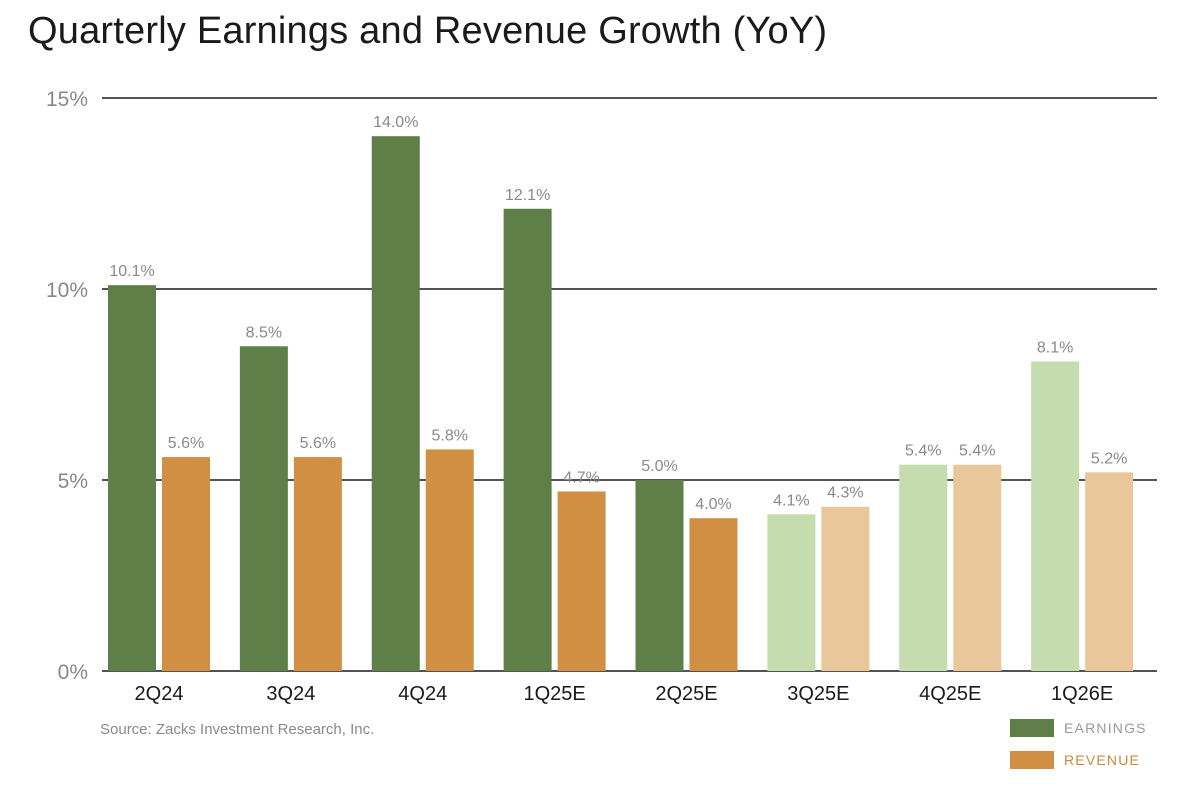 The width and height of the screenshot is (1200, 795). What do you see at coordinates (624, 694) in the screenshot?
I see `x-axis-ticks: 2Q24 3Q24 4Q24 1Q25E 2Q25E 3Q25E 4Q25E 1Q26E` at bounding box center [624, 694].